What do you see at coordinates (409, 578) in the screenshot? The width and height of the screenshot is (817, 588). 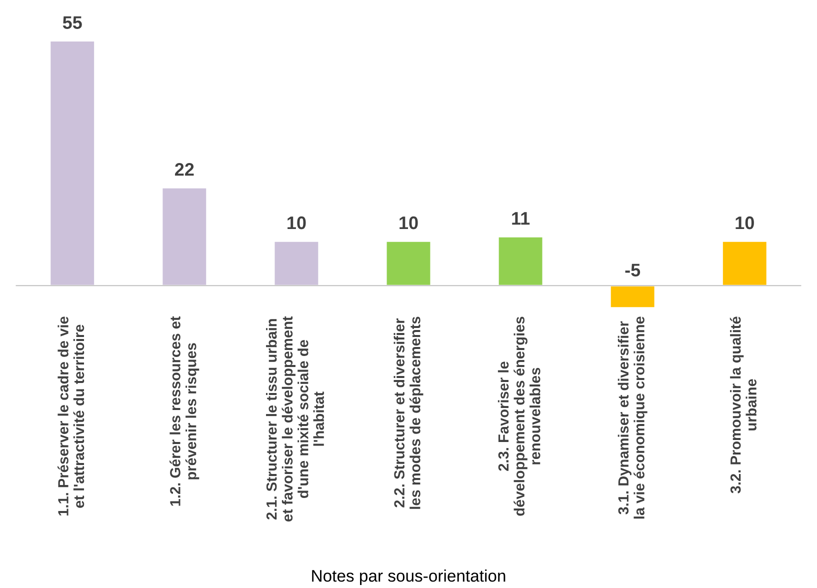 I see `x-axis-title: Notes par sous-orientation` at bounding box center [409, 578].